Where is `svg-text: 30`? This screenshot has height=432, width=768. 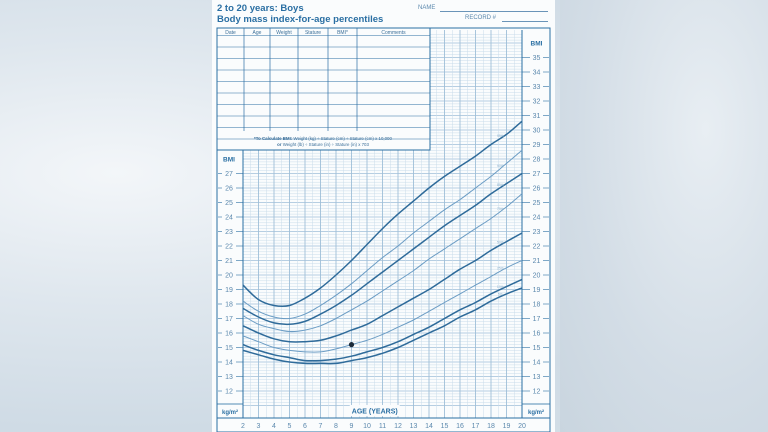 svg-text: 30 is located at coordinates (537, 131).